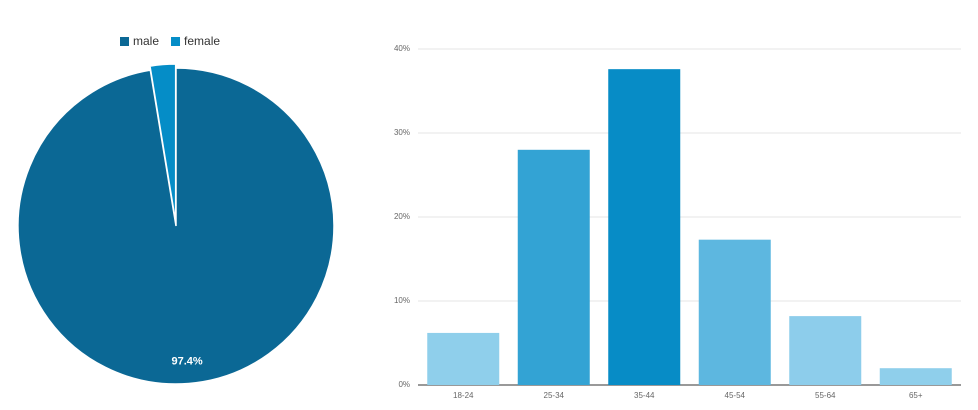 The image size is (978, 410). Describe the element at coordinates (916, 395) in the screenshot. I see `x-tick-label: 65+` at that location.